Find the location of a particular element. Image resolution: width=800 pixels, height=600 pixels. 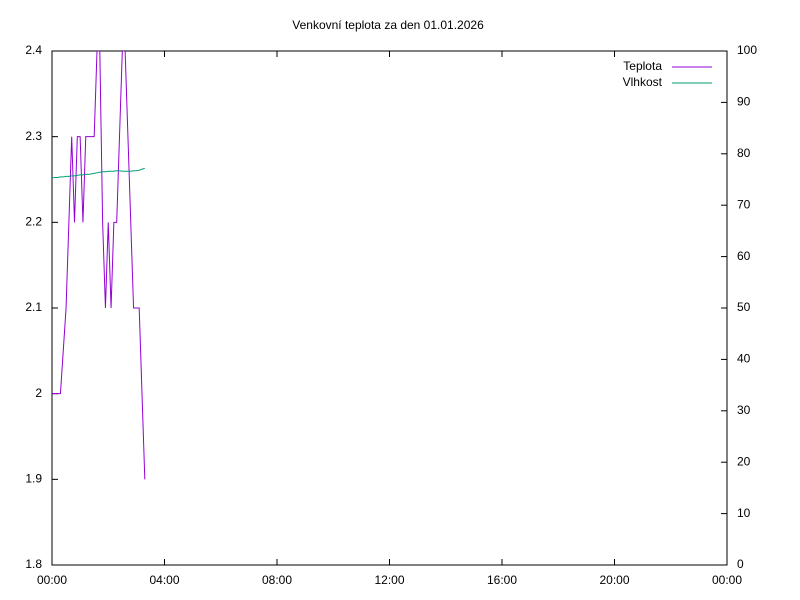

chart-title: Venkovní teplota za den 01.01.2026 is located at coordinates (388, 25).